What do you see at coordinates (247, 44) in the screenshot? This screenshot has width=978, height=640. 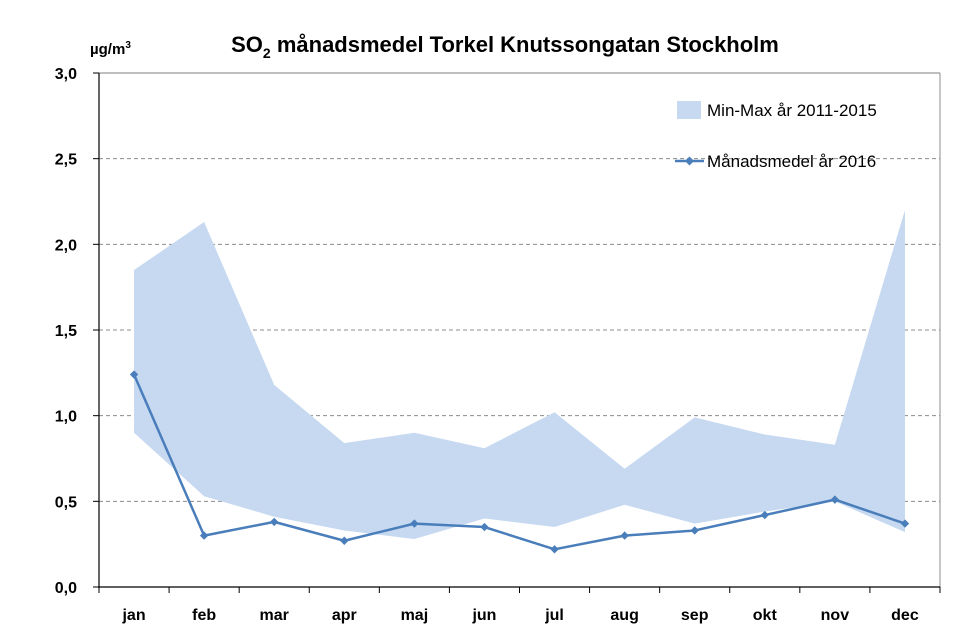 I see `chart-title-main: SO` at bounding box center [247, 44].